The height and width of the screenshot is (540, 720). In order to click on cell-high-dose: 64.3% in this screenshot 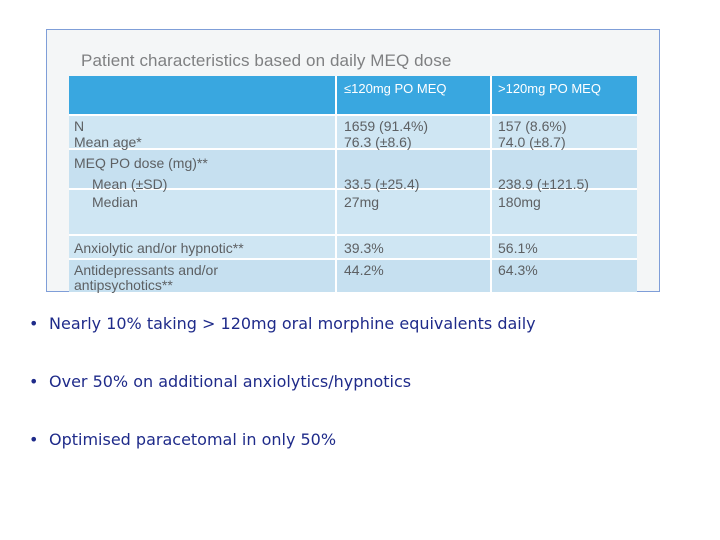, I will do `click(518, 270)`.